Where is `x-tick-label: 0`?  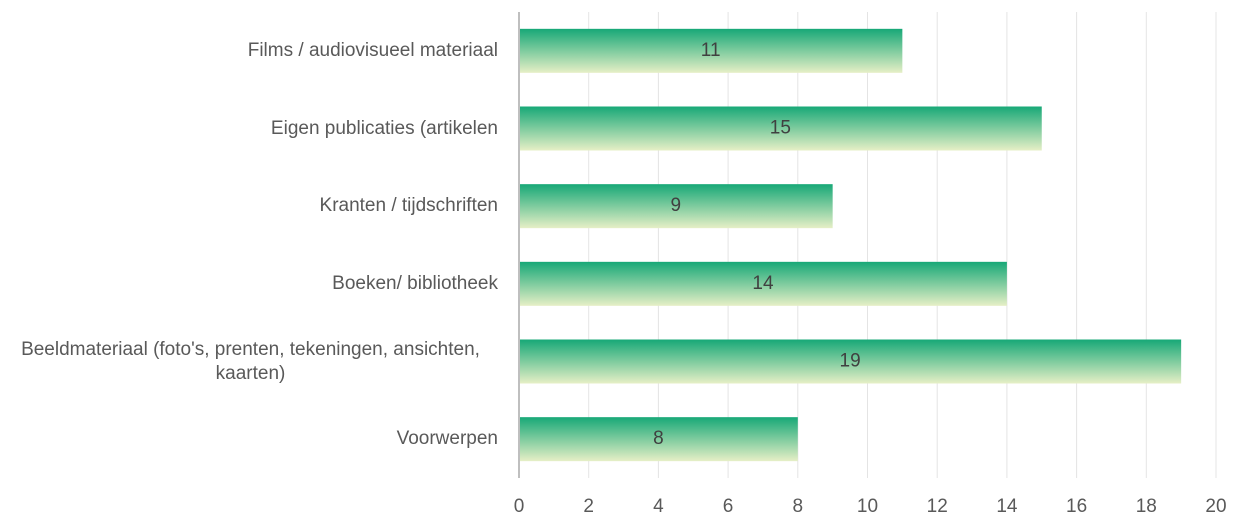
x-tick-label: 0 is located at coordinates (519, 506).